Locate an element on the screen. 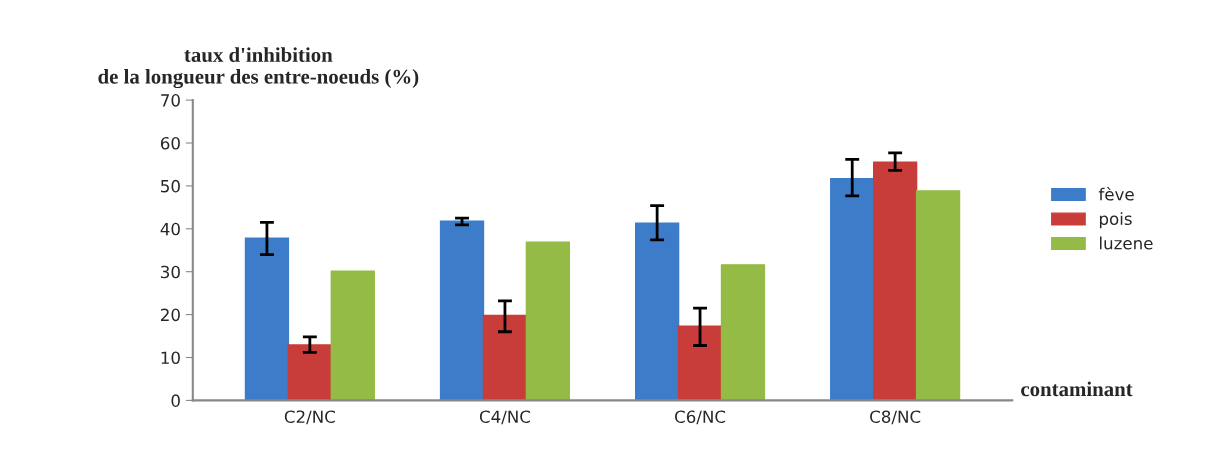  y-tick-label: 0 is located at coordinates (175, 400).